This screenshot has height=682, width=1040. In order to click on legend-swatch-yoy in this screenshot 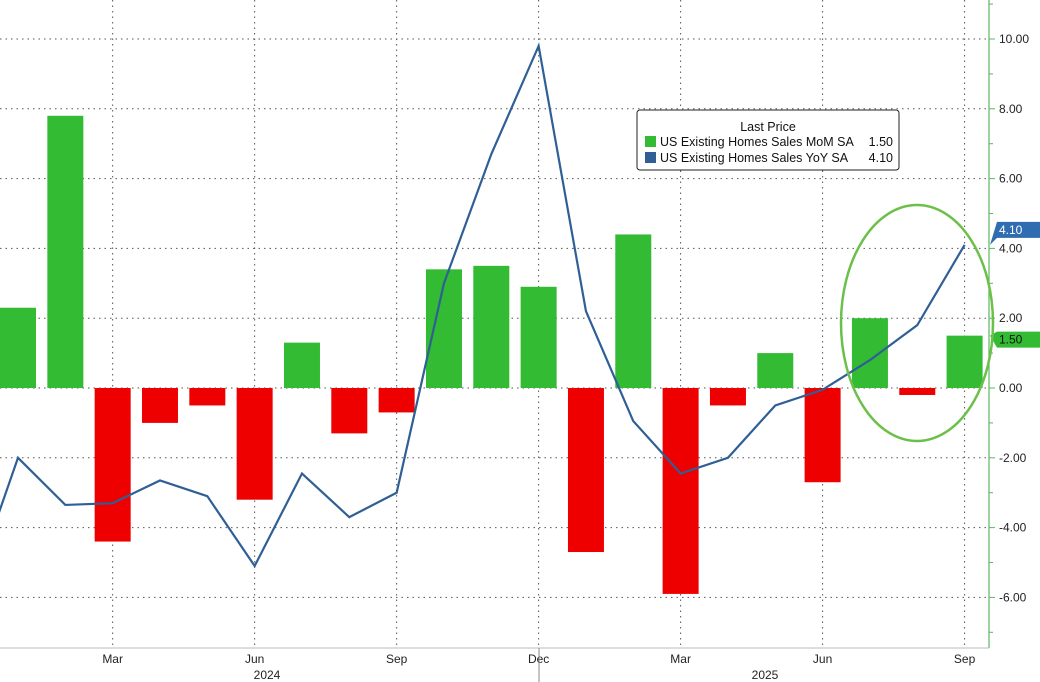, I will do `click(650, 157)`.